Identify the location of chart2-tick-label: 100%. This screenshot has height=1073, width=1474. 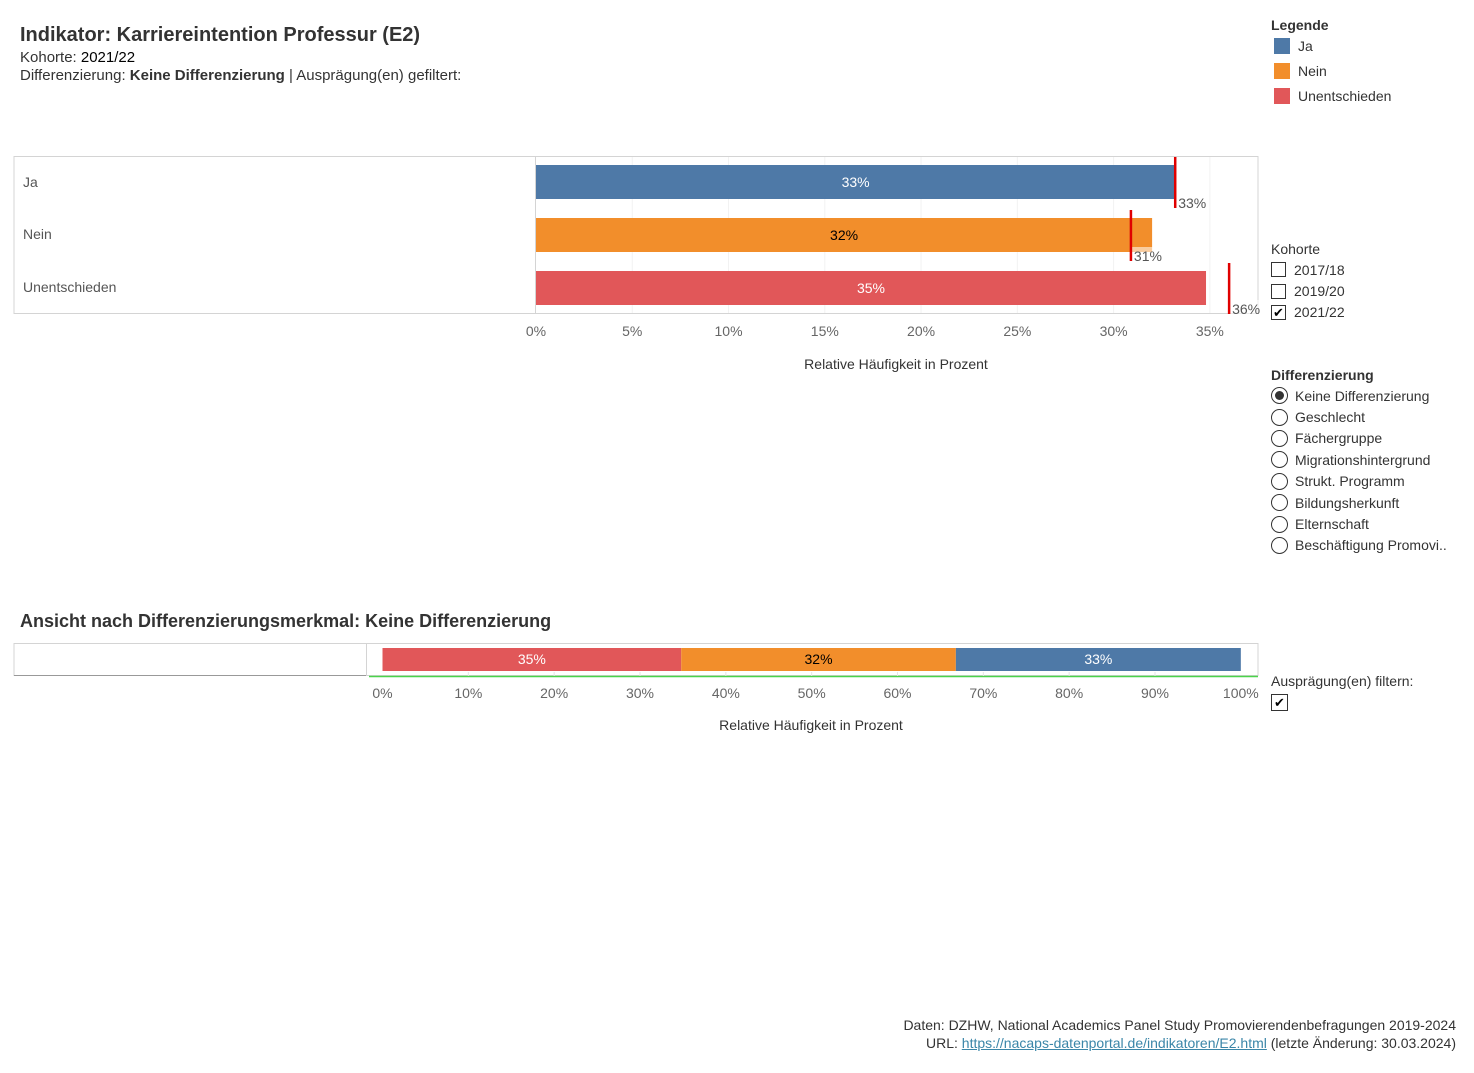
(1241, 693).